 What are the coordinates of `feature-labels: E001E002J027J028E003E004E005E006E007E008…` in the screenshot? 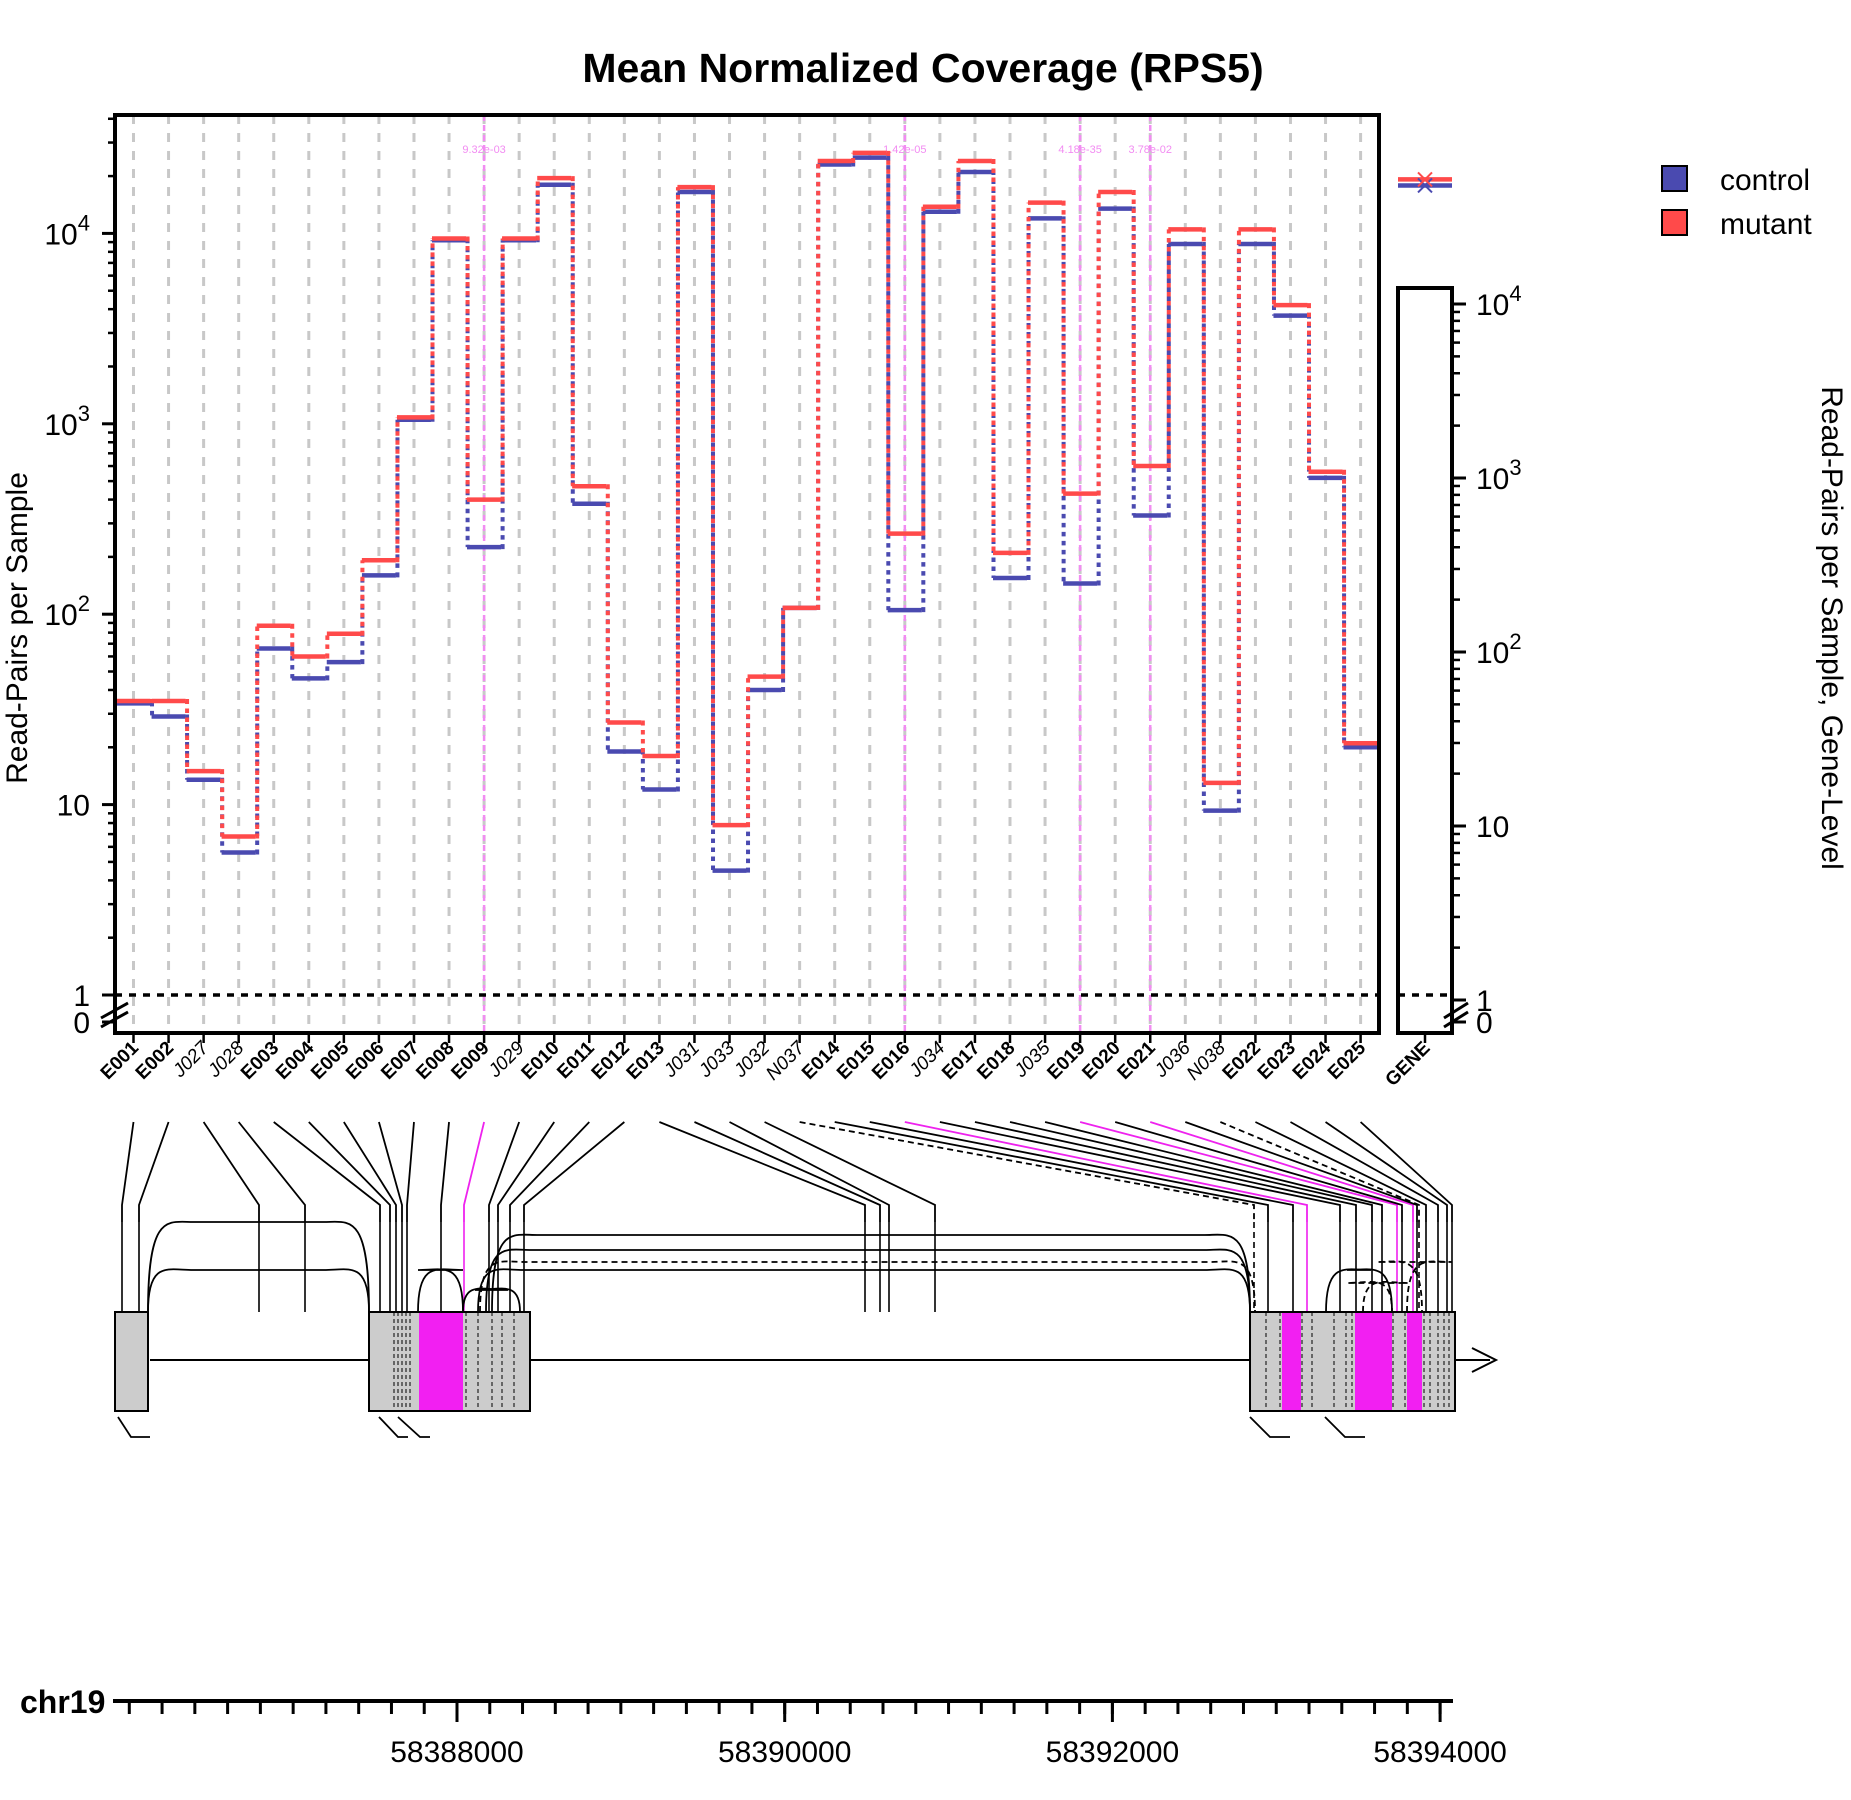 It's located at (766, 1062).